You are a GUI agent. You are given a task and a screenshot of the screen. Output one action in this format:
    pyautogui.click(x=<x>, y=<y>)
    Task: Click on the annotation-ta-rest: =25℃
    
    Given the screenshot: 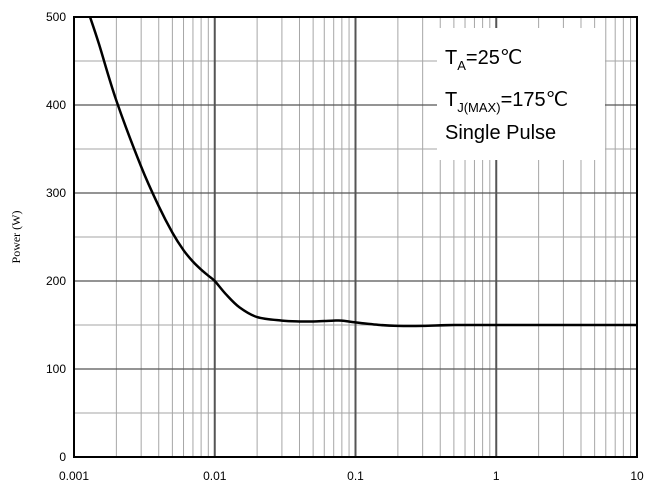 What is the action you would take?
    pyautogui.click(x=494, y=58)
    